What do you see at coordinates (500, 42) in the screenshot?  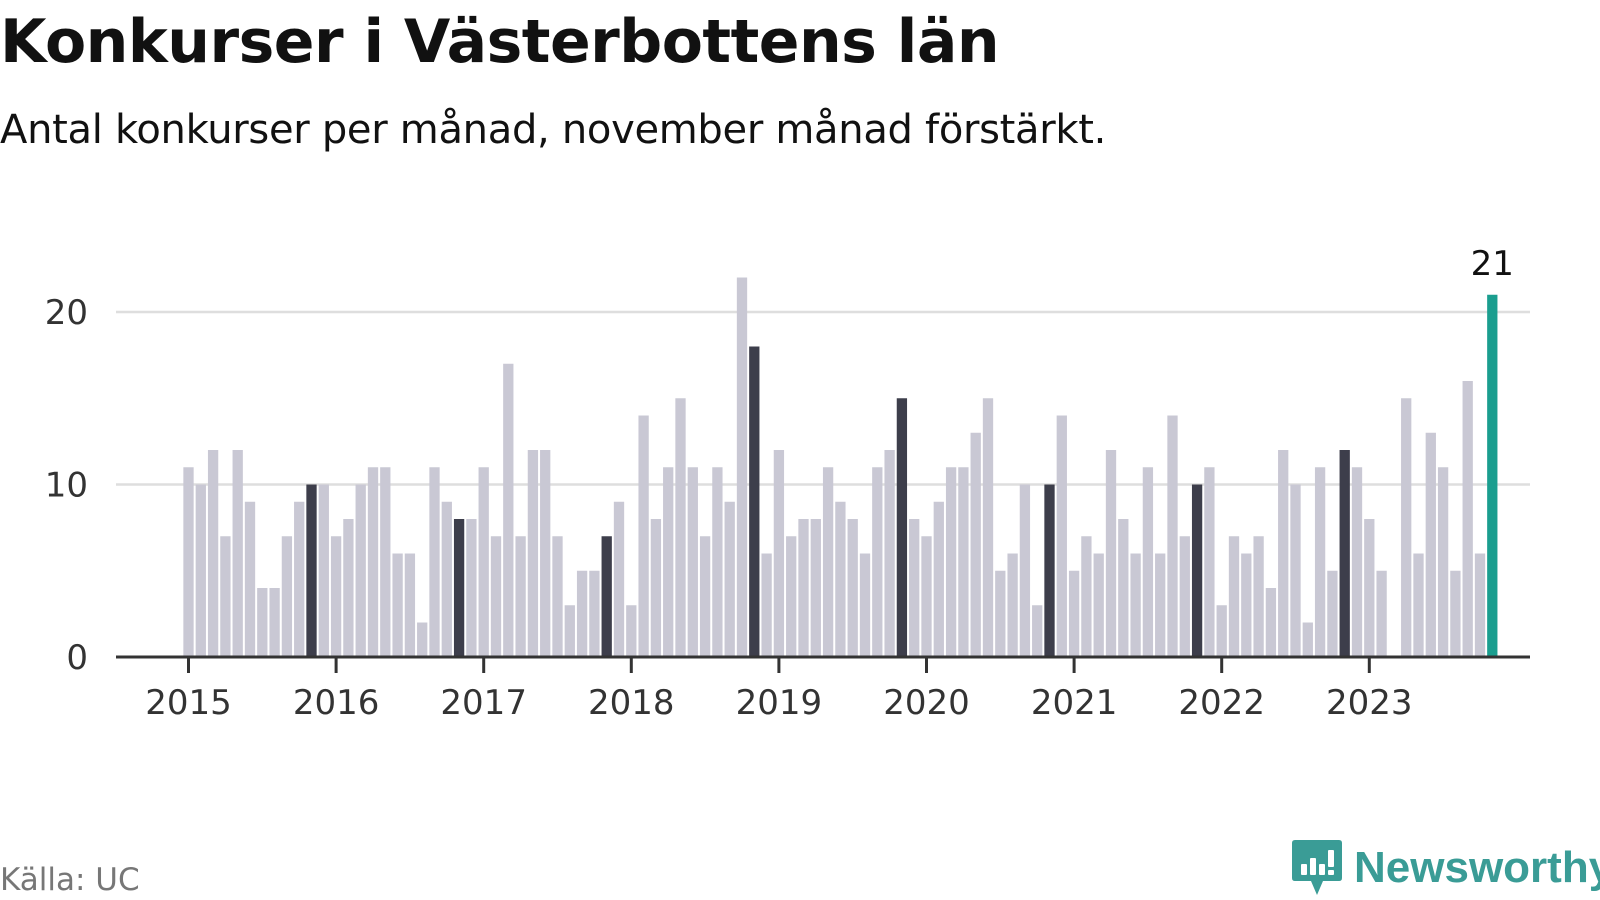 I see `chart-title: Konkurser i Västerbottens län` at bounding box center [500, 42].